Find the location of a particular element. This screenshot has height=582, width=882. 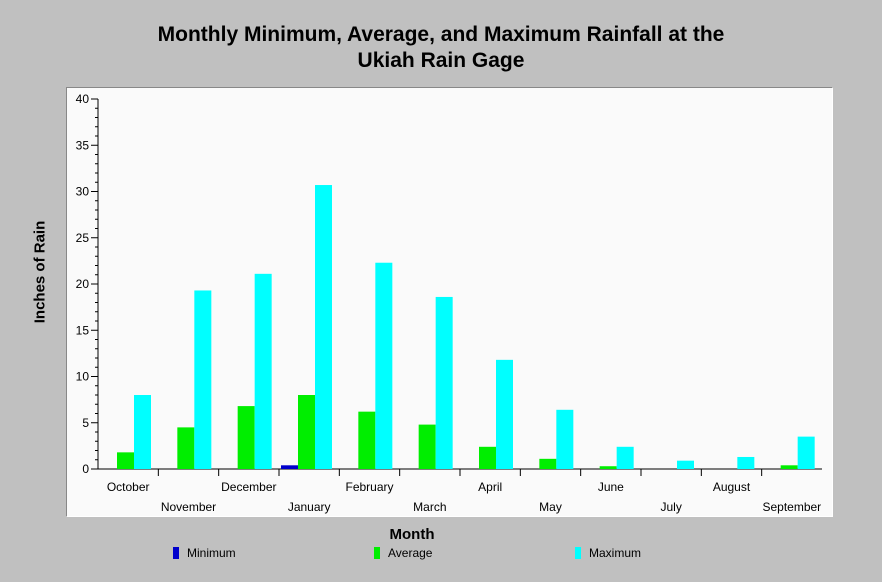

x-tick-label: February is located at coordinates (369, 487).